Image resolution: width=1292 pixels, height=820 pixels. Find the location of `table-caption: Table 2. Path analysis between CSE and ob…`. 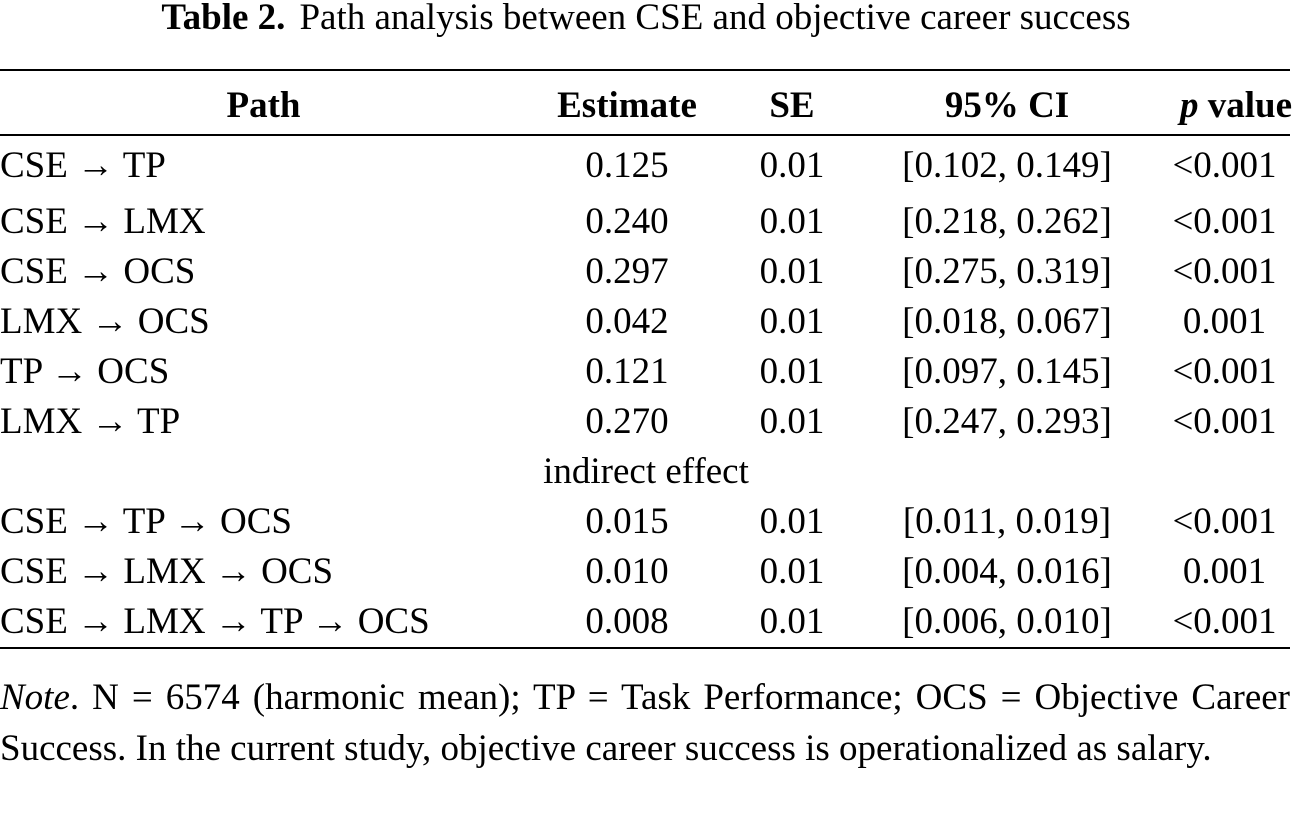

table-caption: Table 2. Path analysis between CSE and ob… is located at coordinates (646, 18).